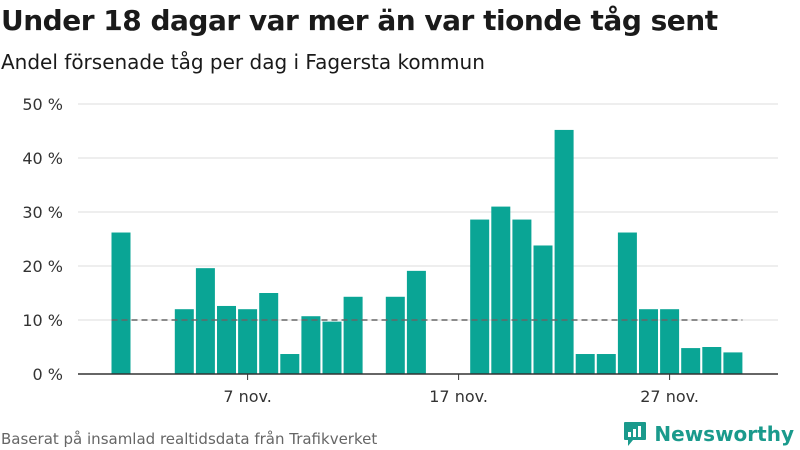 This screenshot has height=450, width=800. Describe the element at coordinates (635, 434) in the screenshot. I see `bar-chart-logo-icon` at that location.